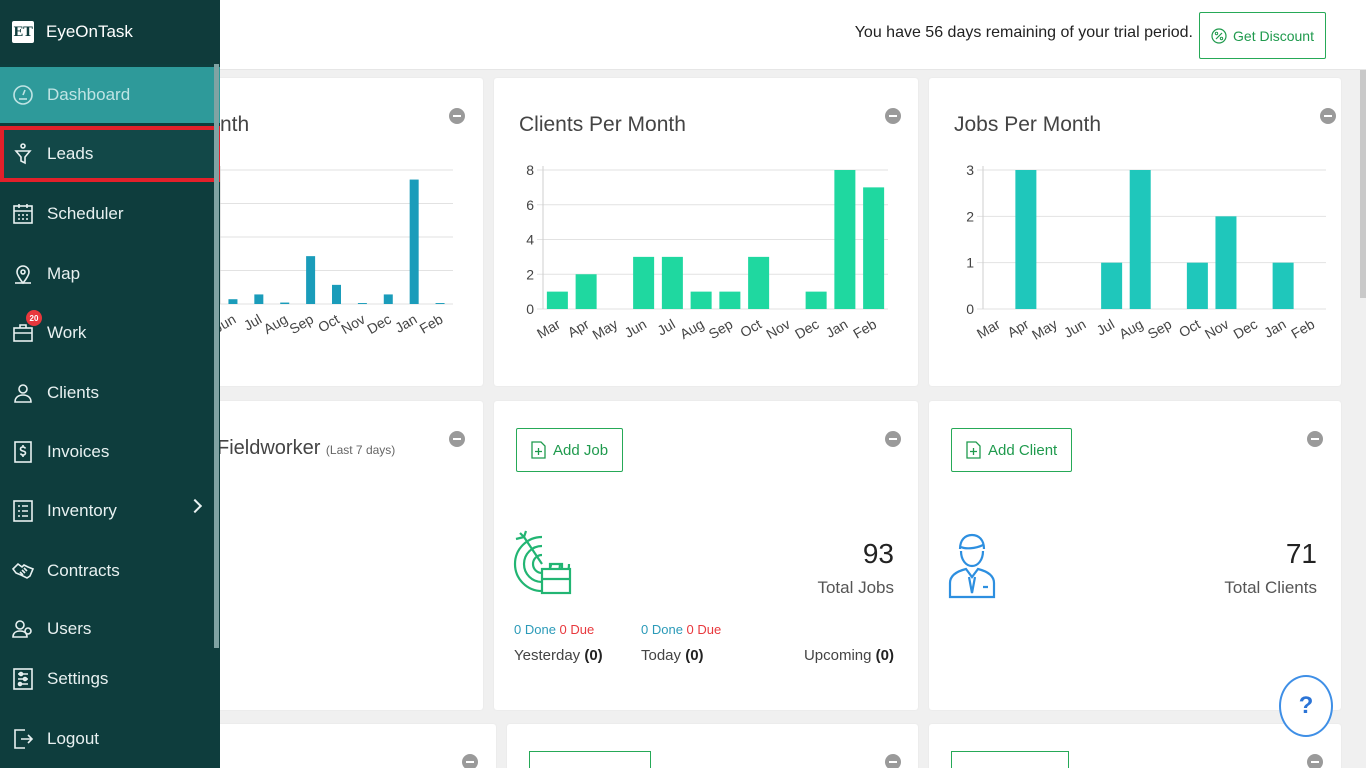  I want to click on x-tick-label: Apr, so click(1017, 328).